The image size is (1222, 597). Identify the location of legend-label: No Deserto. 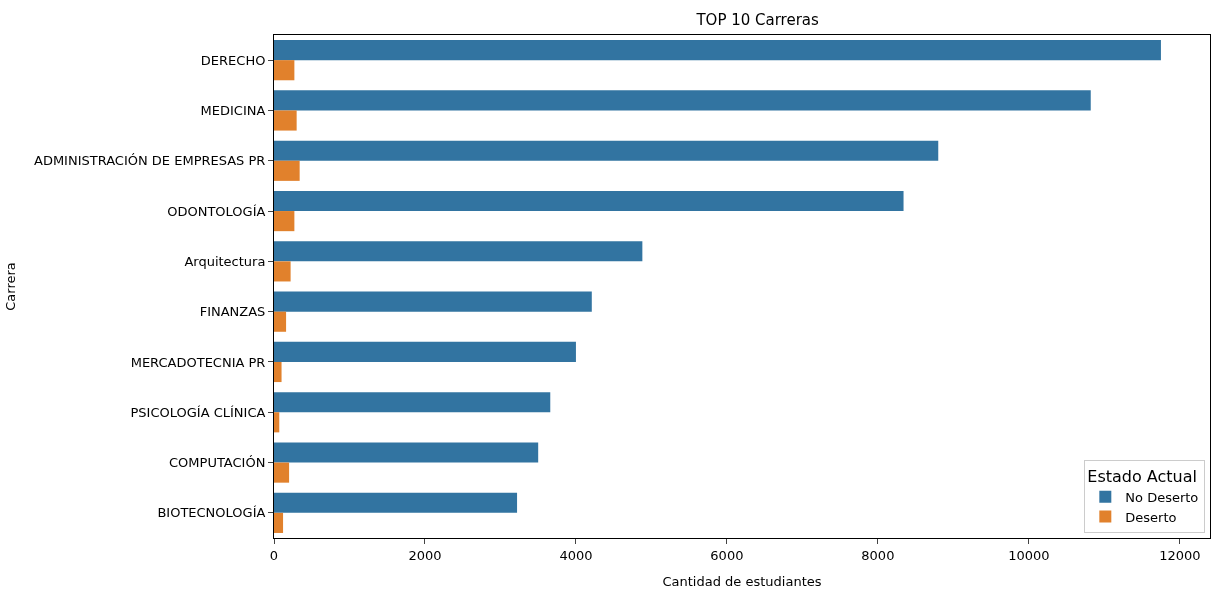
(1162, 497).